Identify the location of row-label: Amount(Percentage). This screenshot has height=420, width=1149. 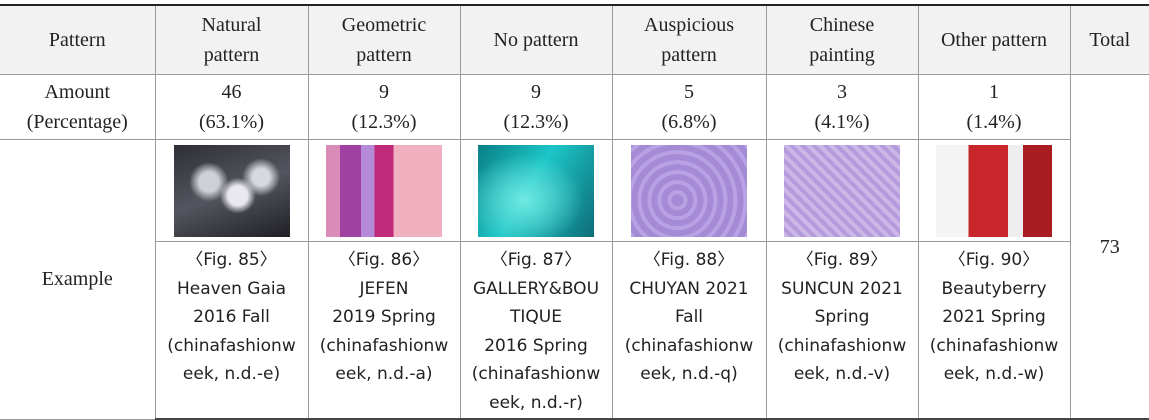
(77, 107).